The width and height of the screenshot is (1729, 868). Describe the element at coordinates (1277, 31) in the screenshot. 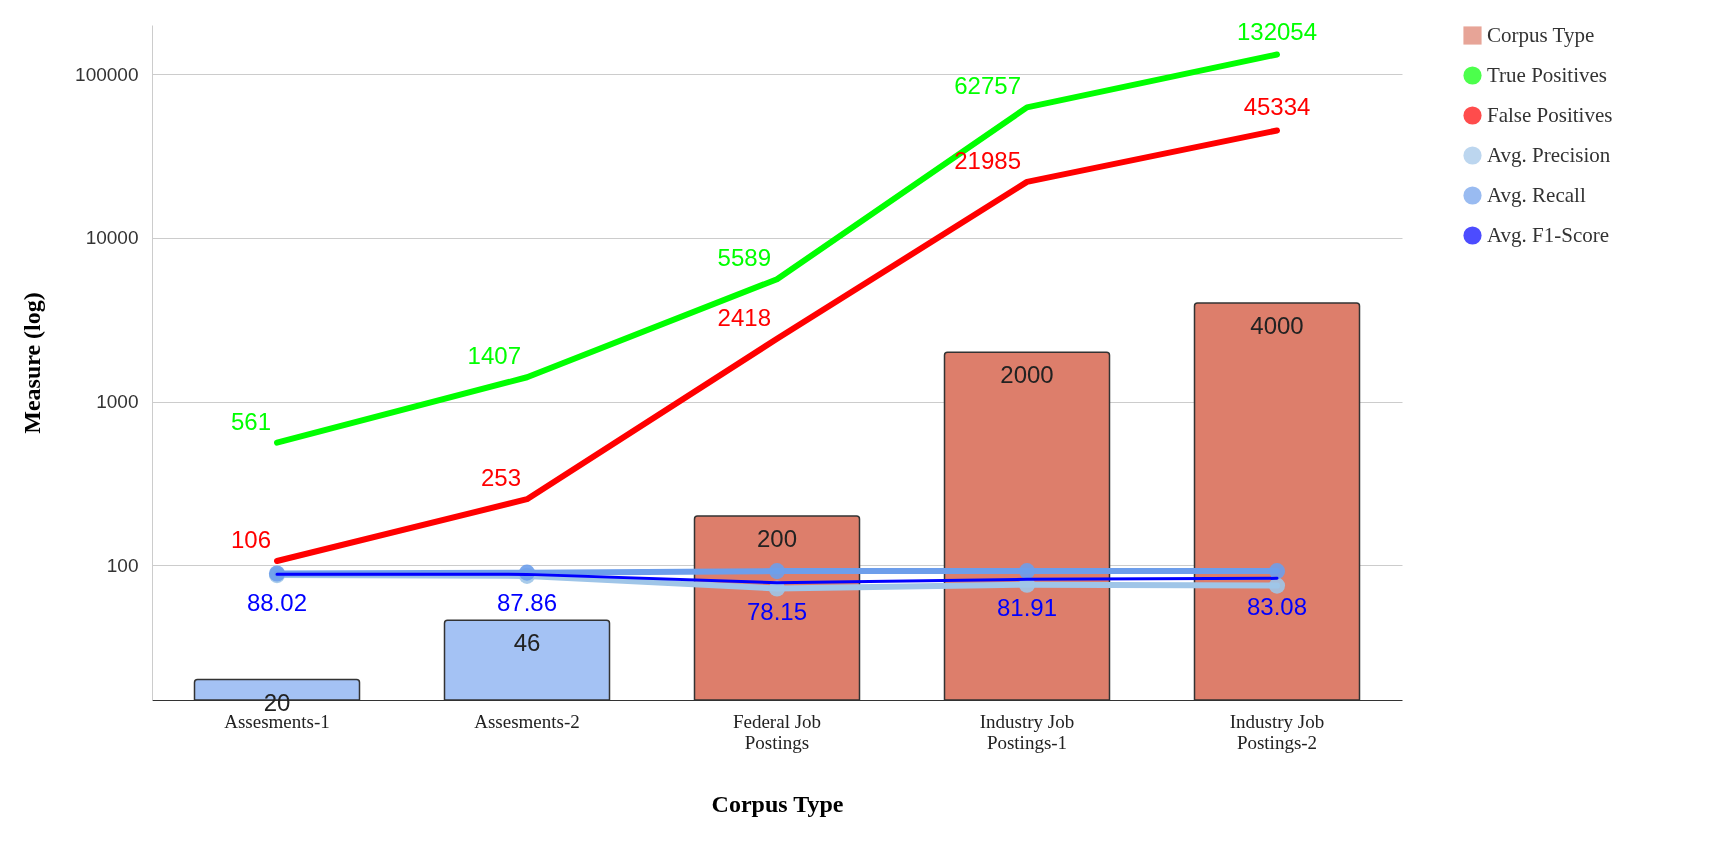

I see `data-label: 132054` at that location.